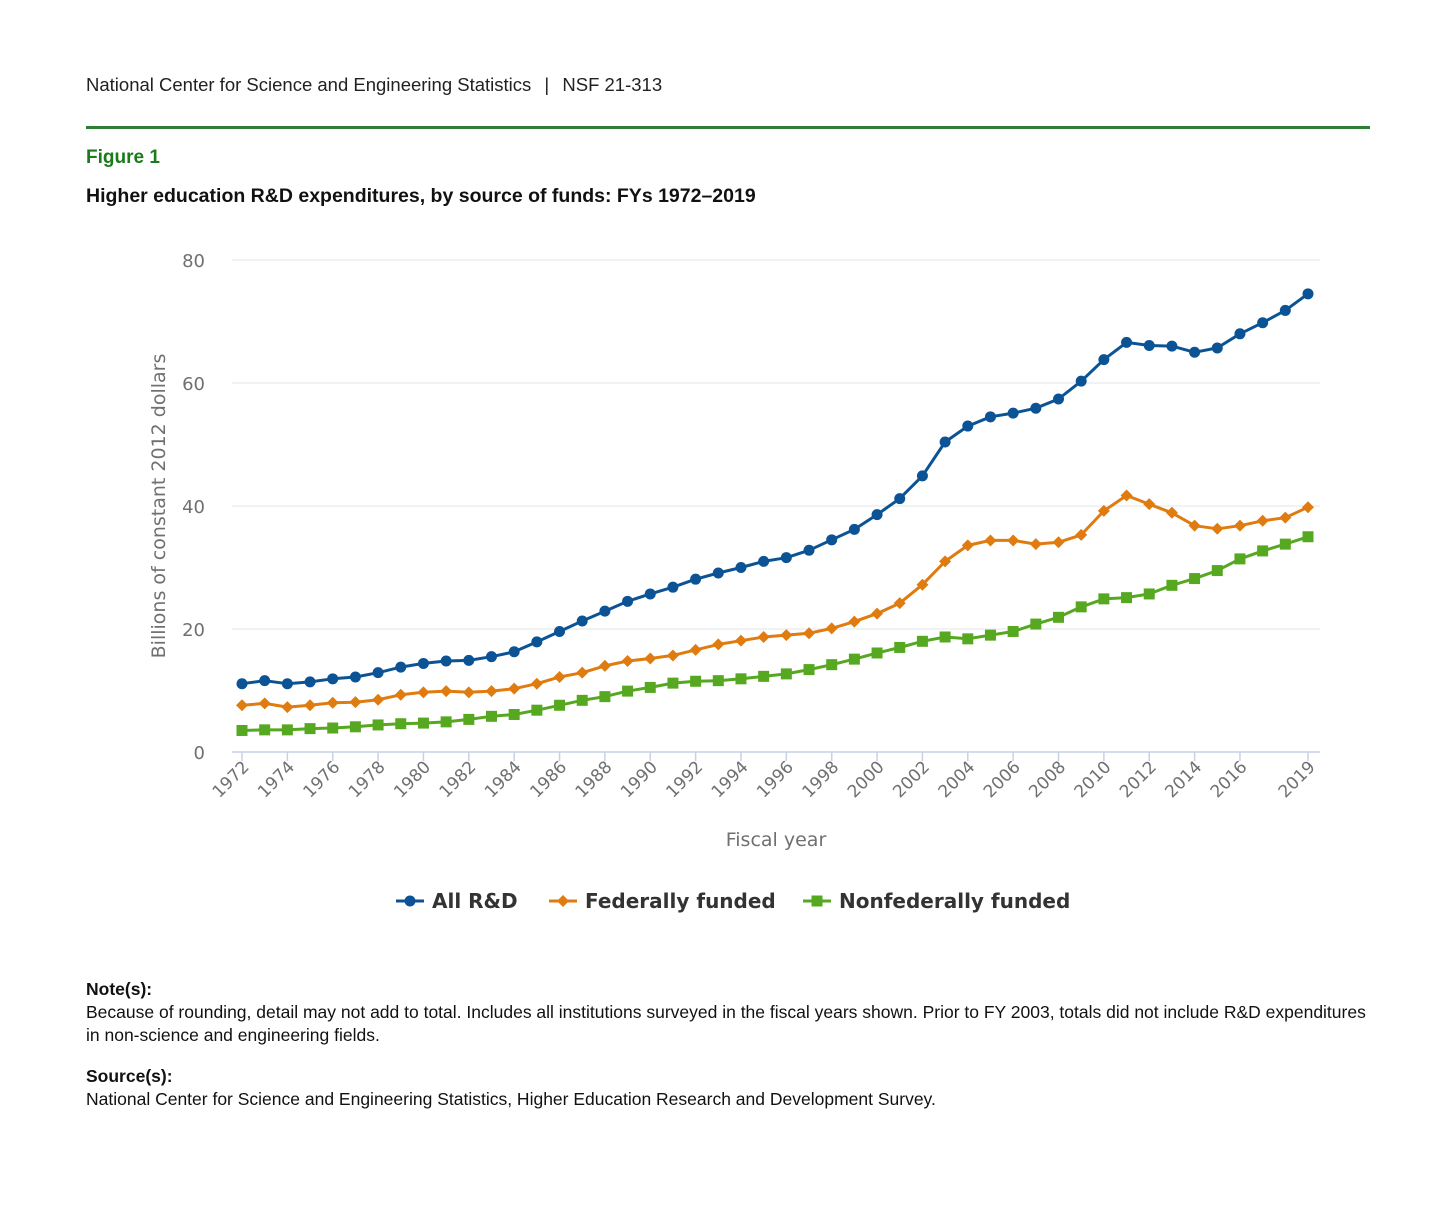 The width and height of the screenshot is (1456, 1205). I want to click on x-tick-label: 1994, so click(730, 779).